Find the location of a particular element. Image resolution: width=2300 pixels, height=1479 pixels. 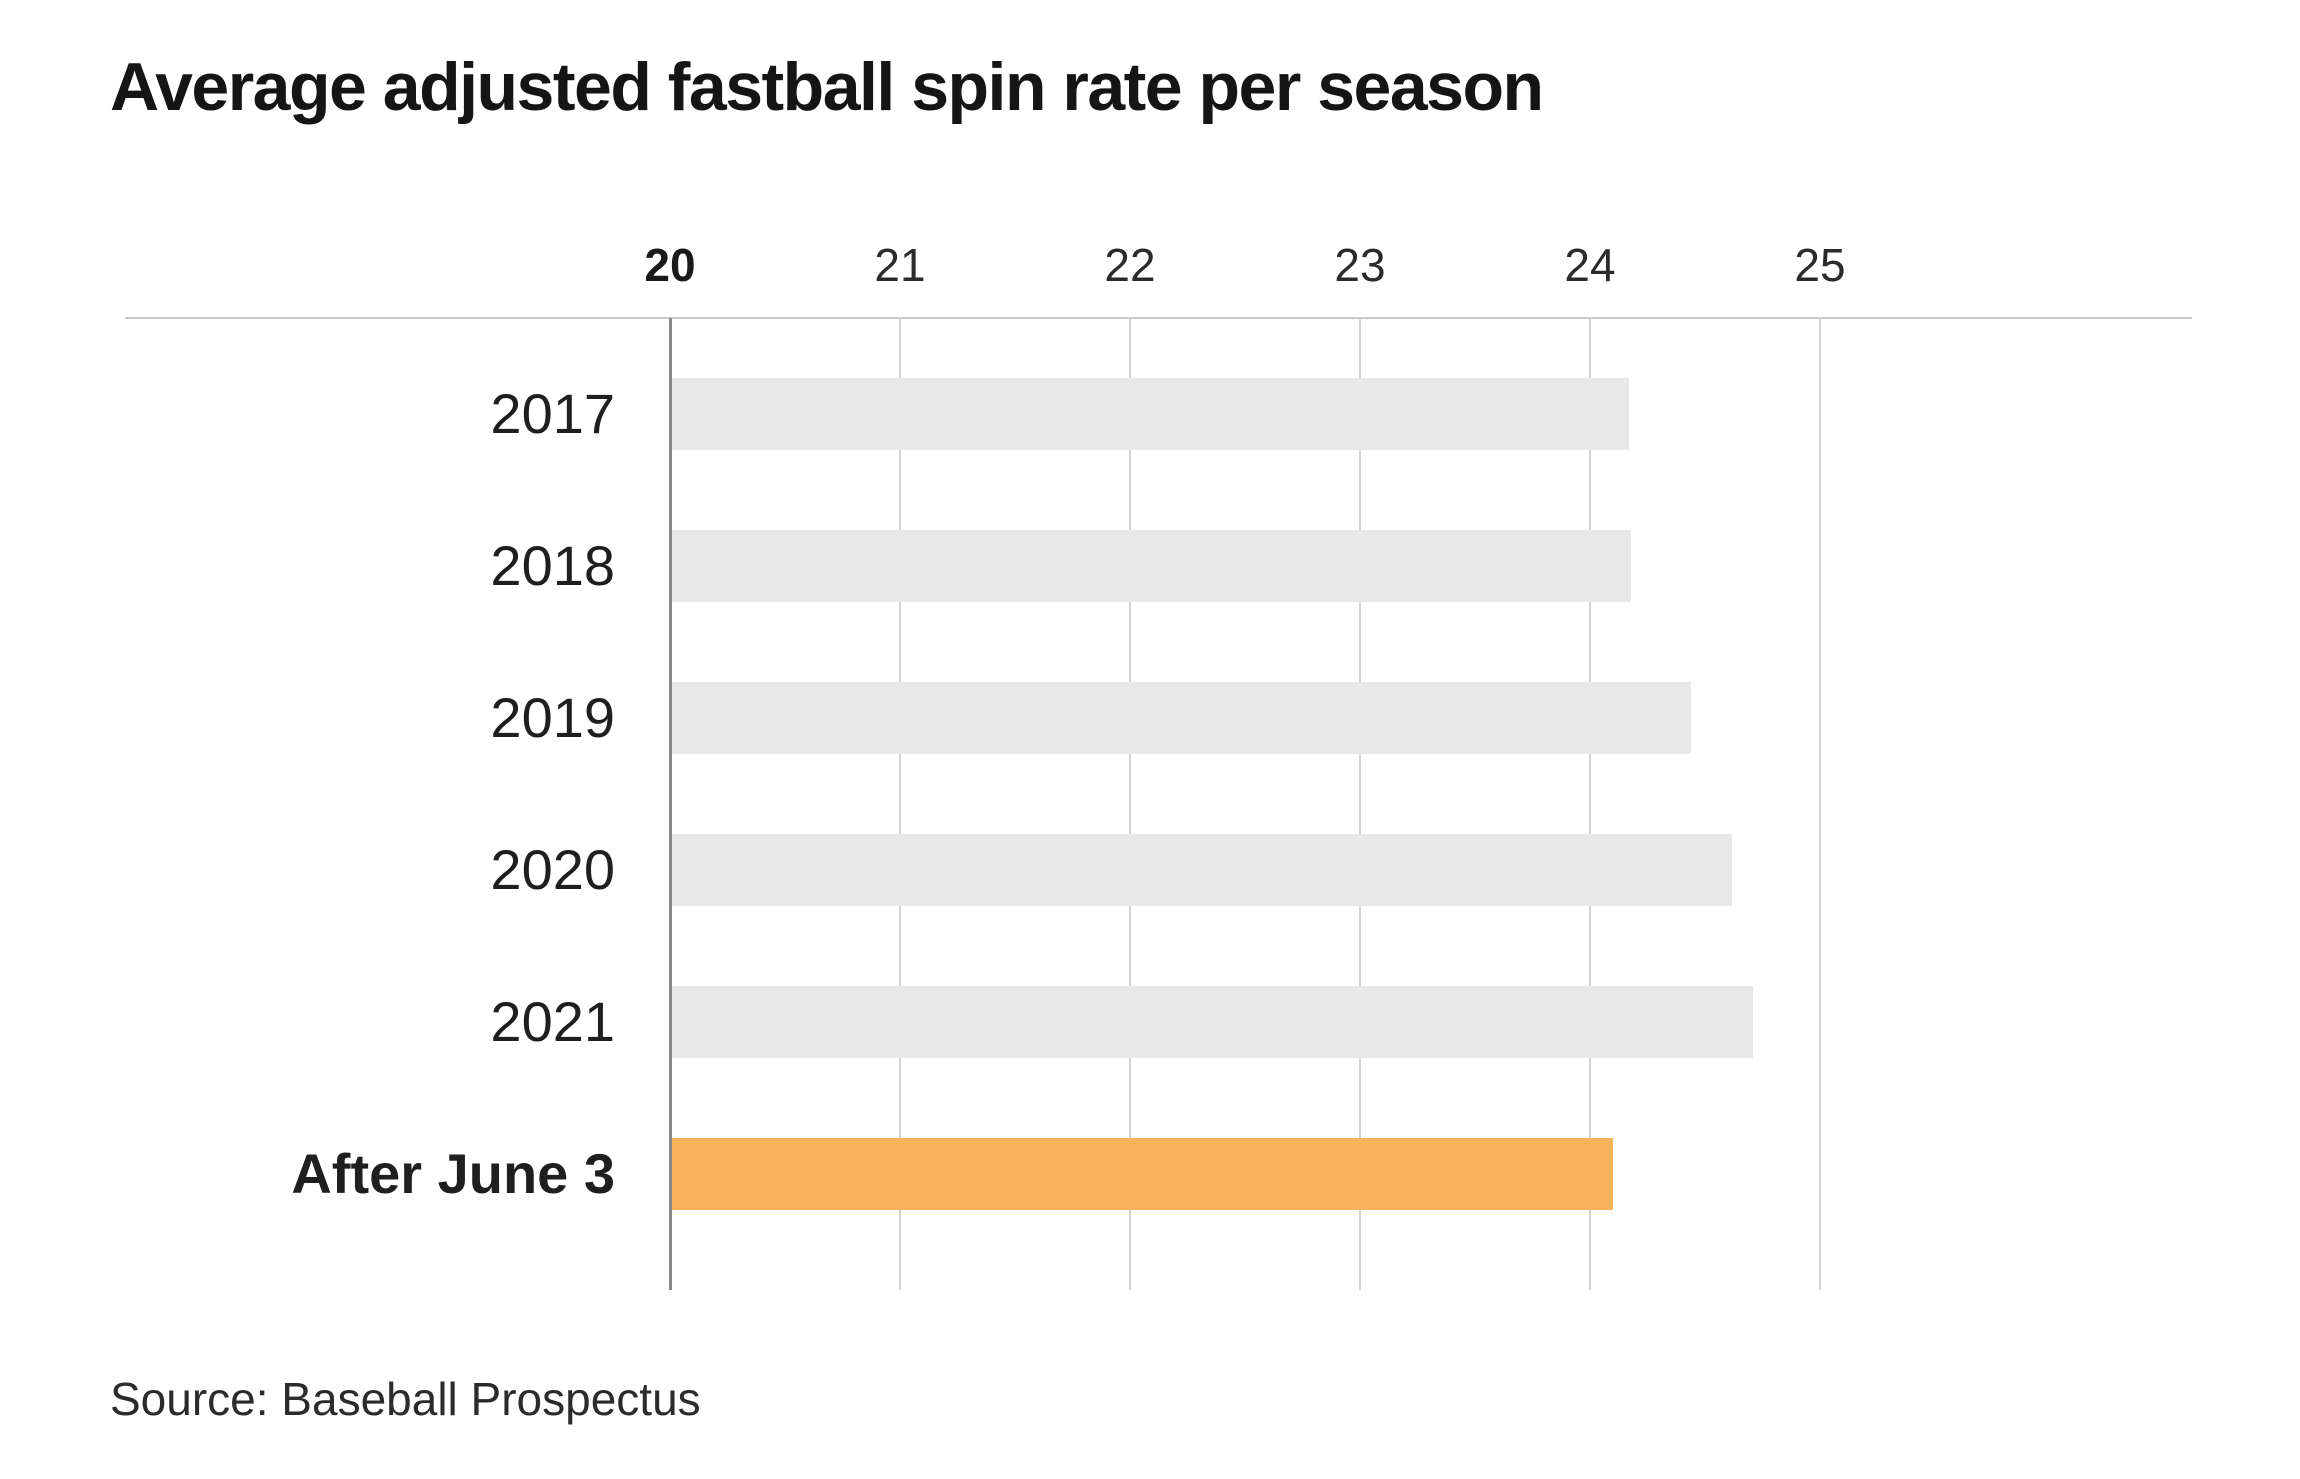

bar-2017 is located at coordinates (1150, 414).